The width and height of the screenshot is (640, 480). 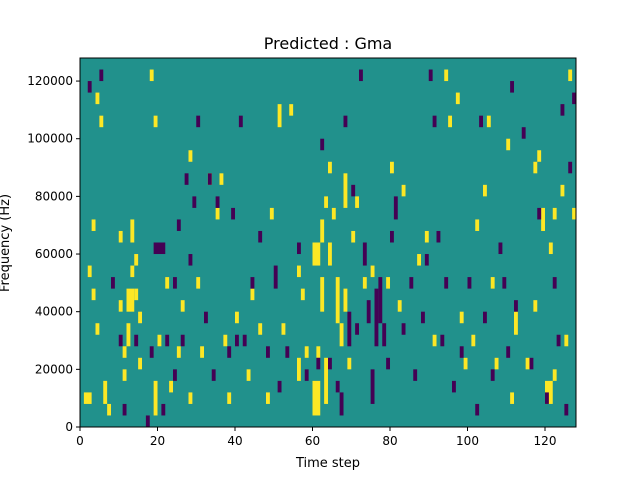 I want to click on y-tick-label: 120000, so click(x=50, y=81).